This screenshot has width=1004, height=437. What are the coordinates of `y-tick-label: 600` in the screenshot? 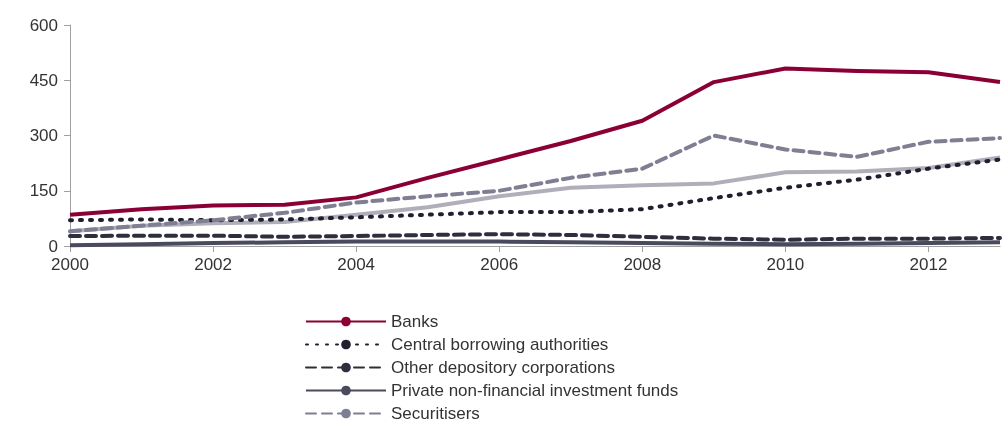 It's located at (43, 25).